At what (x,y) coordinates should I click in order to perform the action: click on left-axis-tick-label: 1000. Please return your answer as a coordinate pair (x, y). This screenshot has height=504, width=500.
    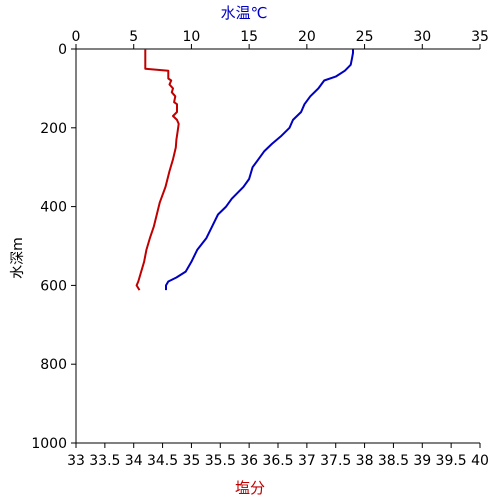
    Looking at the image, I should click on (49, 444).